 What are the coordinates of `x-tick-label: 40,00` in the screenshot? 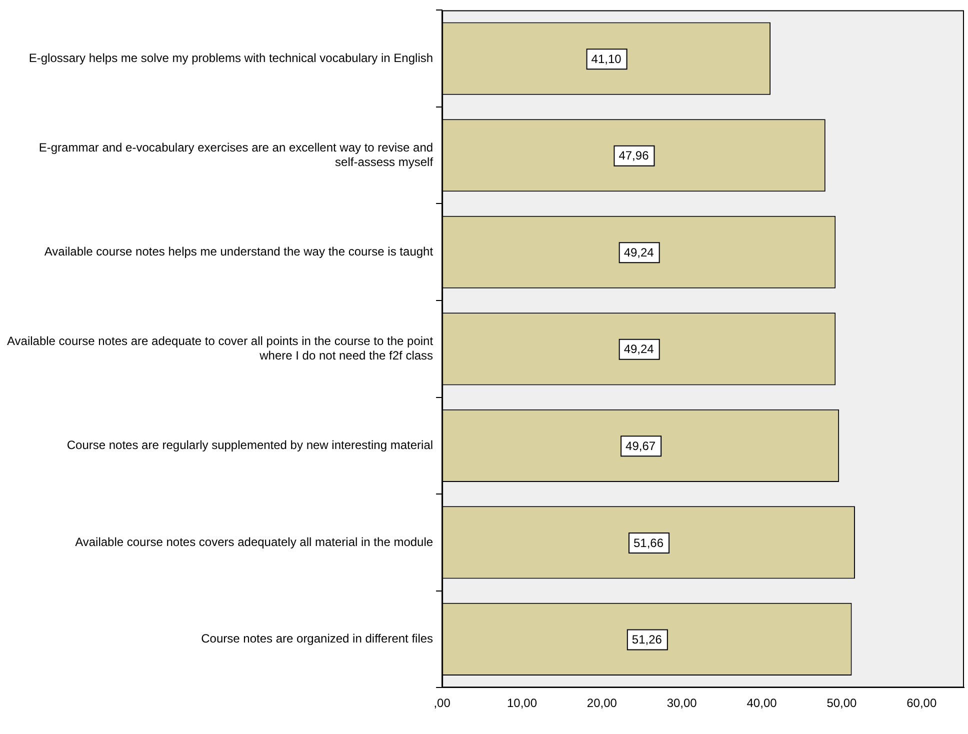 It's located at (762, 703).